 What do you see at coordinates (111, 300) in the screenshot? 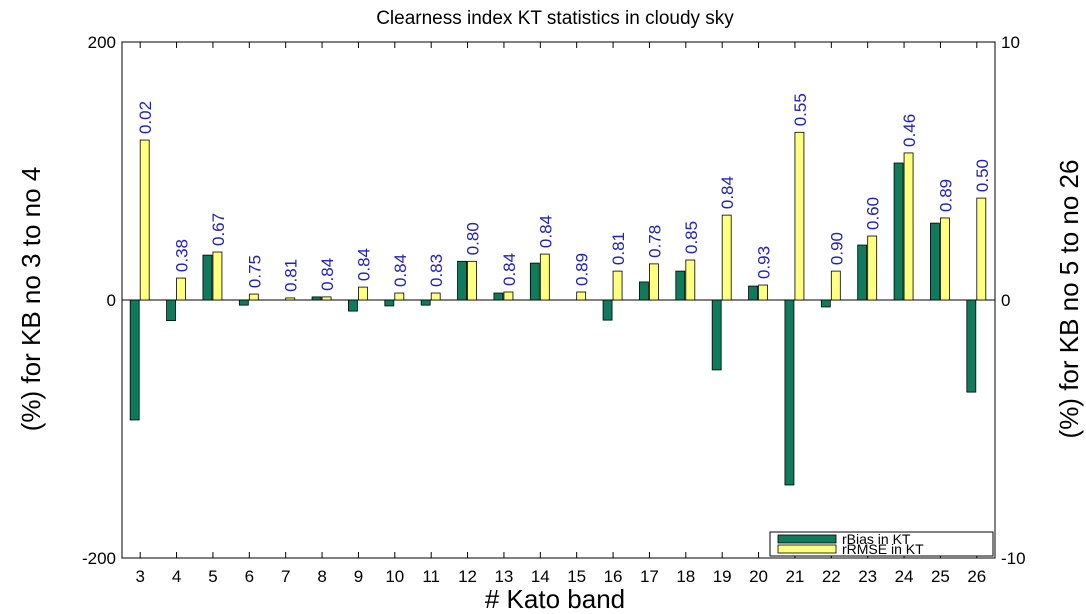
I see `y-tick-label: 0` at bounding box center [111, 300].